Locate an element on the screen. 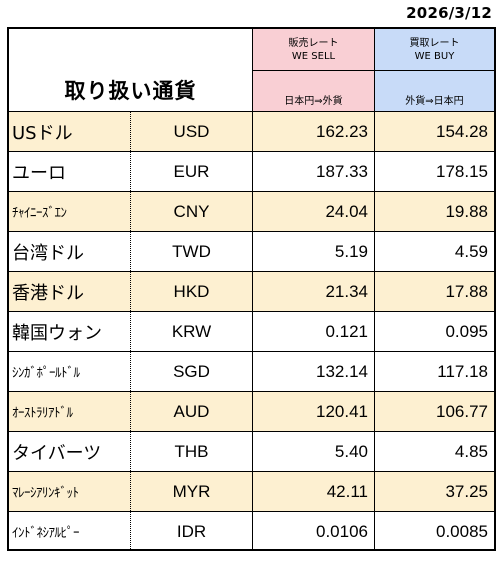  currency-name: USドル is located at coordinates (42, 133).